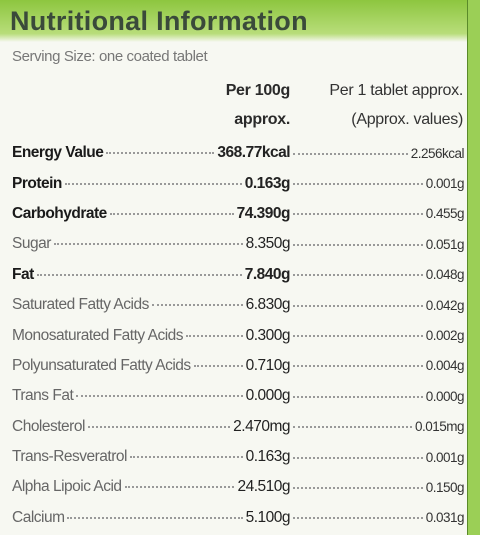 The width and height of the screenshot is (480, 535). I want to click on per-tablet-value: 0.042g, so click(445, 305).